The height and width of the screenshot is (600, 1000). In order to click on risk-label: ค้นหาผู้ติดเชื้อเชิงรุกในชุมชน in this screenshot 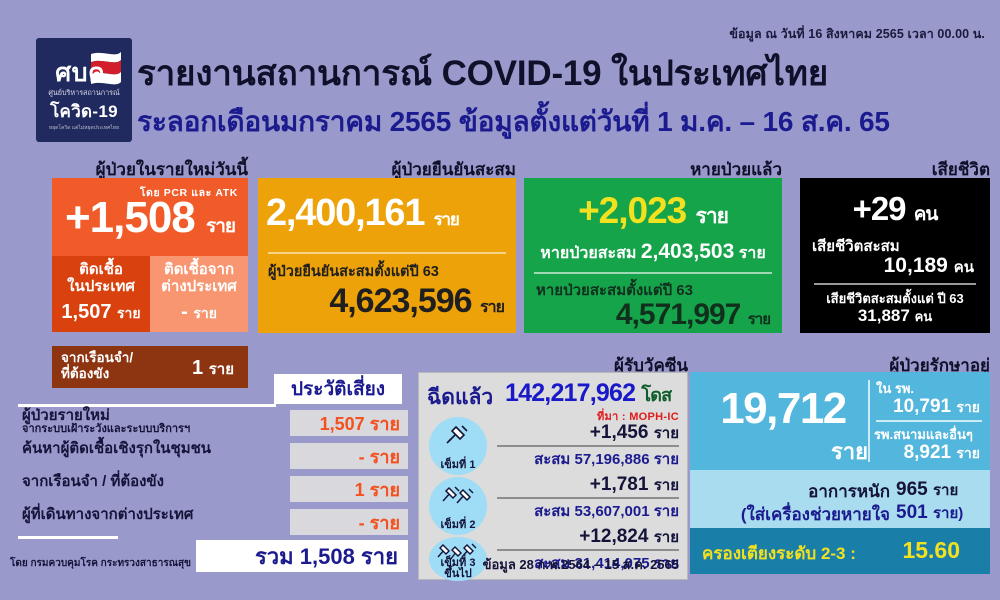, I will do `click(117, 448)`.